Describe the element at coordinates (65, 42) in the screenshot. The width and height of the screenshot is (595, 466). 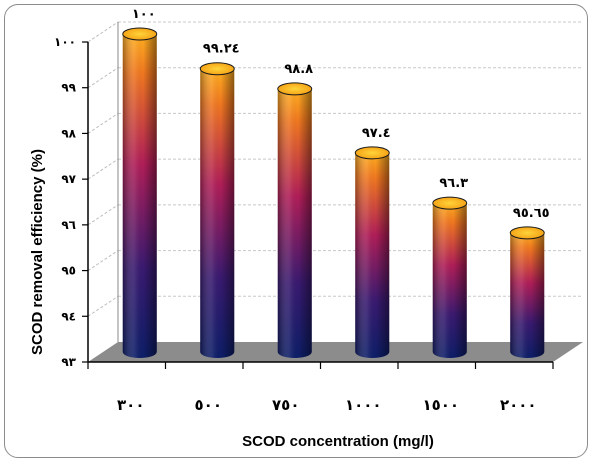
I see `y-tick-label: ١٠٠` at that location.